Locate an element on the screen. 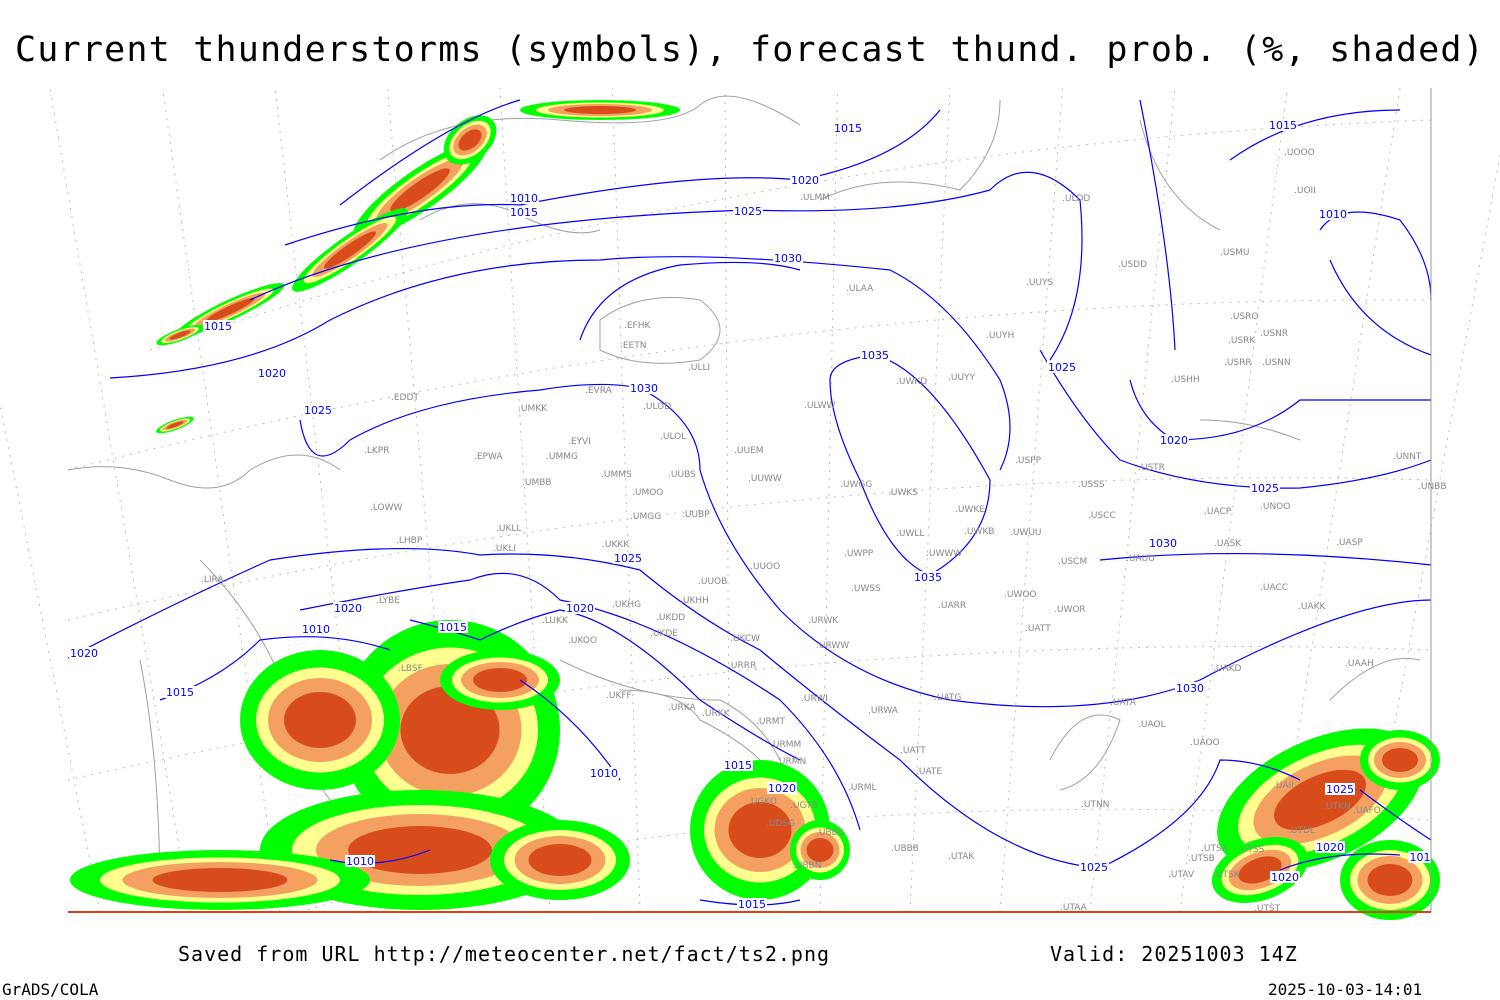  station-label: .ULLI is located at coordinates (699, 368).